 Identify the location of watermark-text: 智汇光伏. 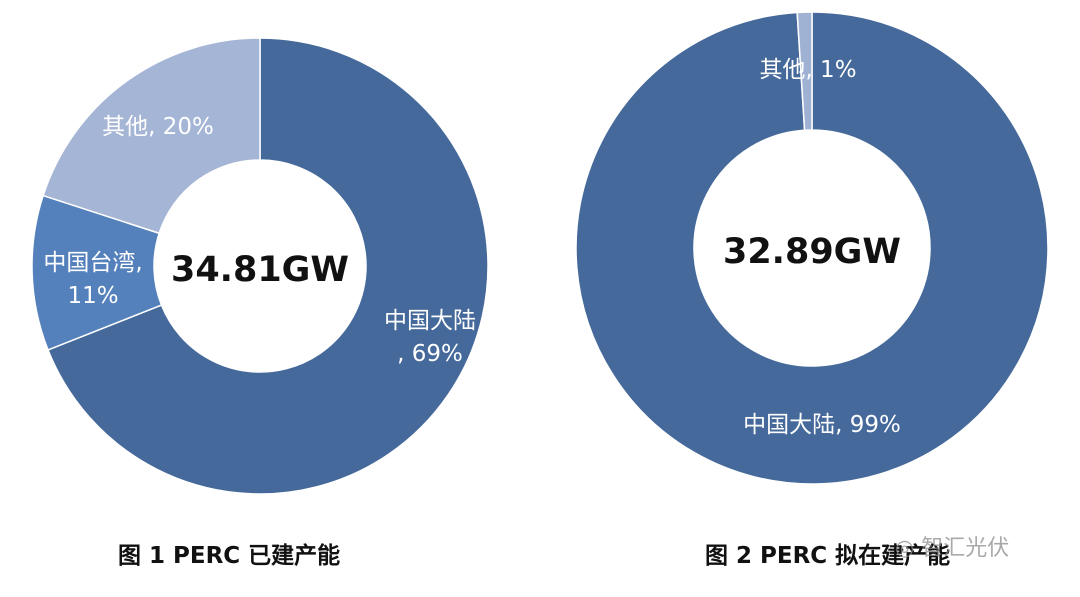
(965, 548).